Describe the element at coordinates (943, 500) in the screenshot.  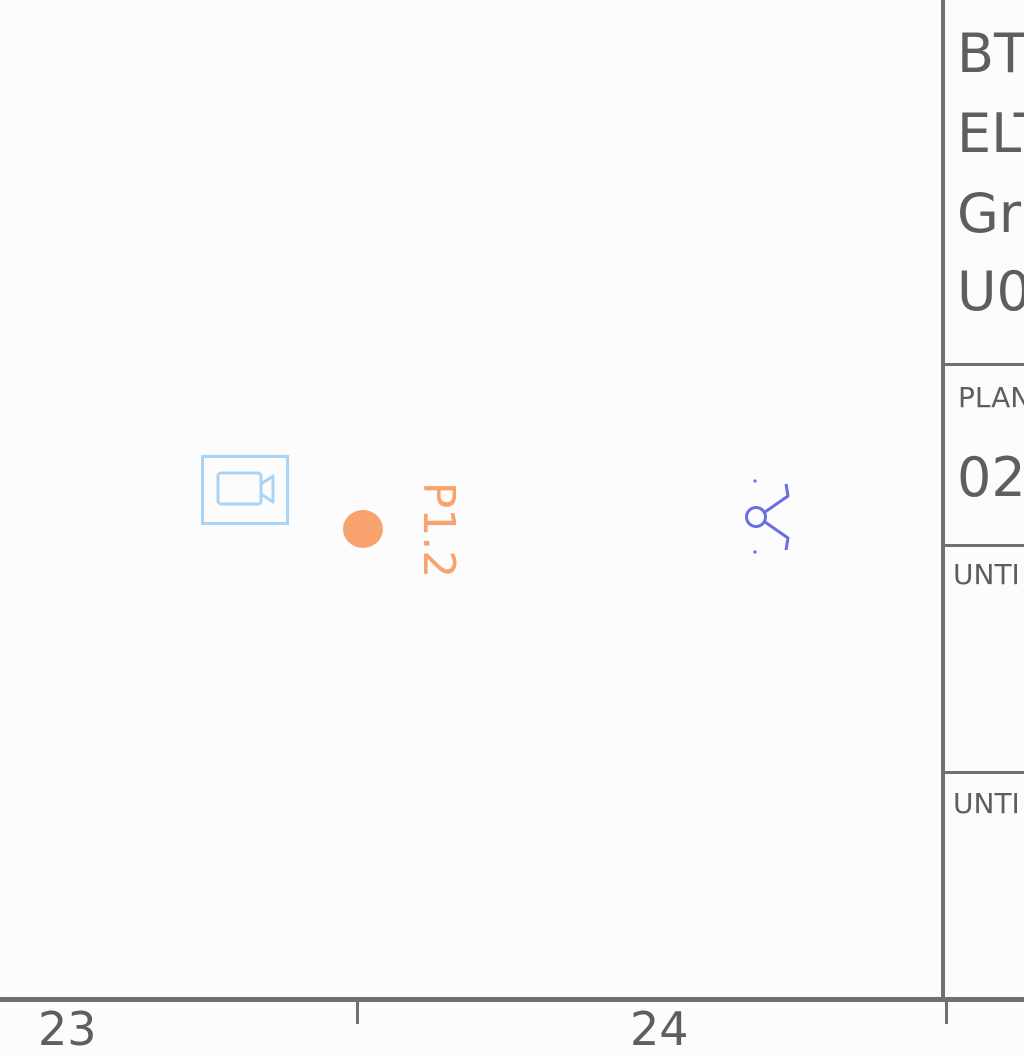
I see `title-block-border` at that location.